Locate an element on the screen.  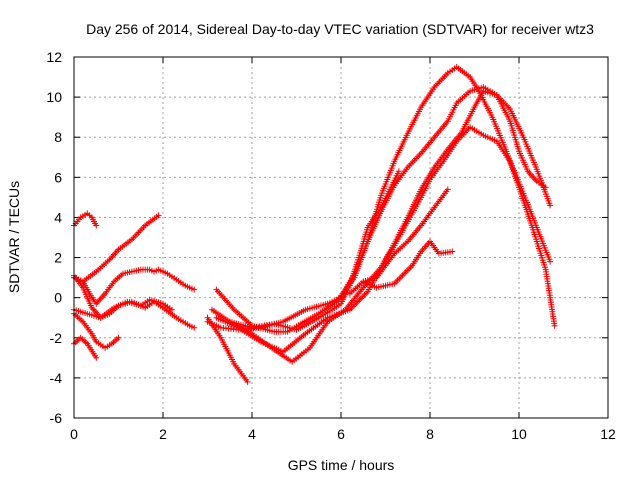
x-tick-label: 0 is located at coordinates (74, 434).